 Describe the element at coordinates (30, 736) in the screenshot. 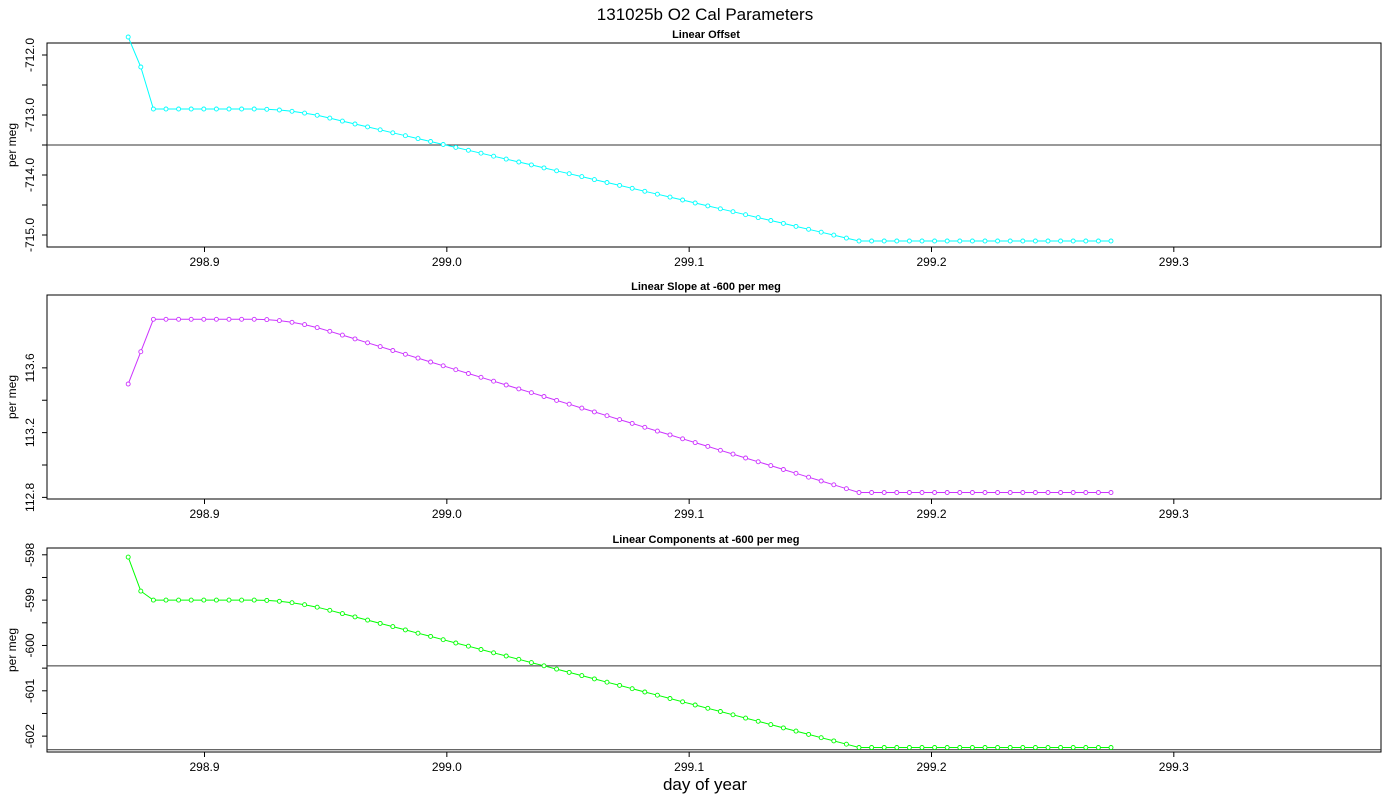

I see `y-tick-label: -602` at that location.